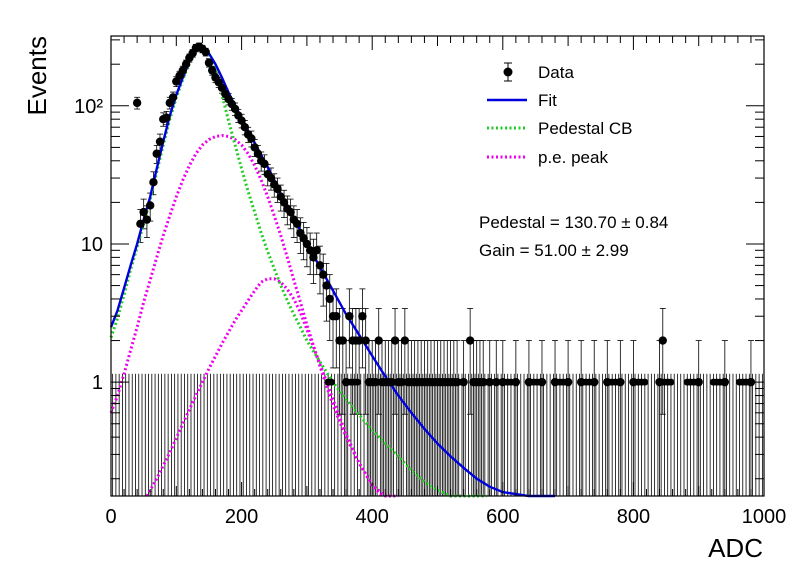 The height and width of the screenshot is (572, 796). I want to click on x-tick-label: 200, so click(241, 517).